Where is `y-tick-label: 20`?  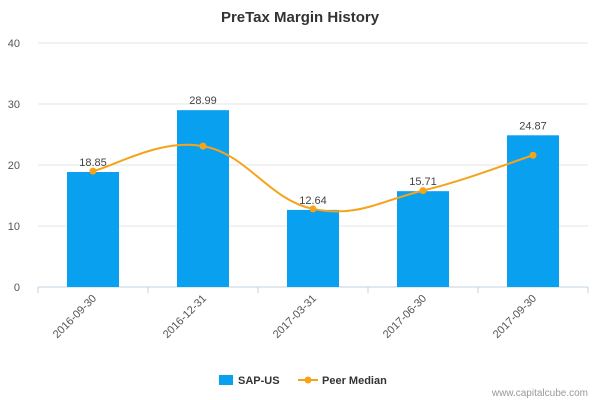 y-tick-label: 20 is located at coordinates (14, 166).